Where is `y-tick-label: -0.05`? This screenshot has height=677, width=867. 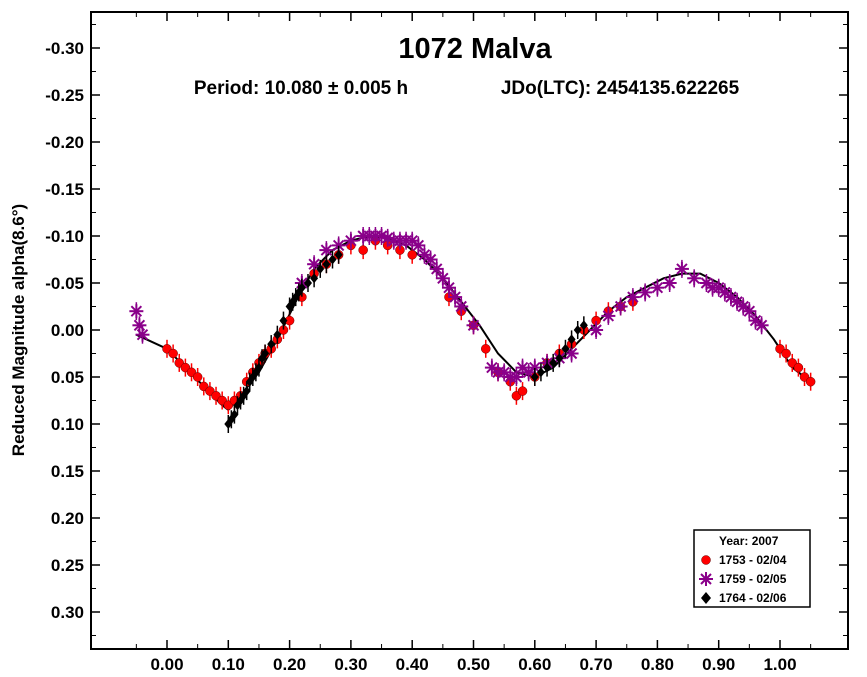
y-tick-label: -0.05 is located at coordinates (64, 283).